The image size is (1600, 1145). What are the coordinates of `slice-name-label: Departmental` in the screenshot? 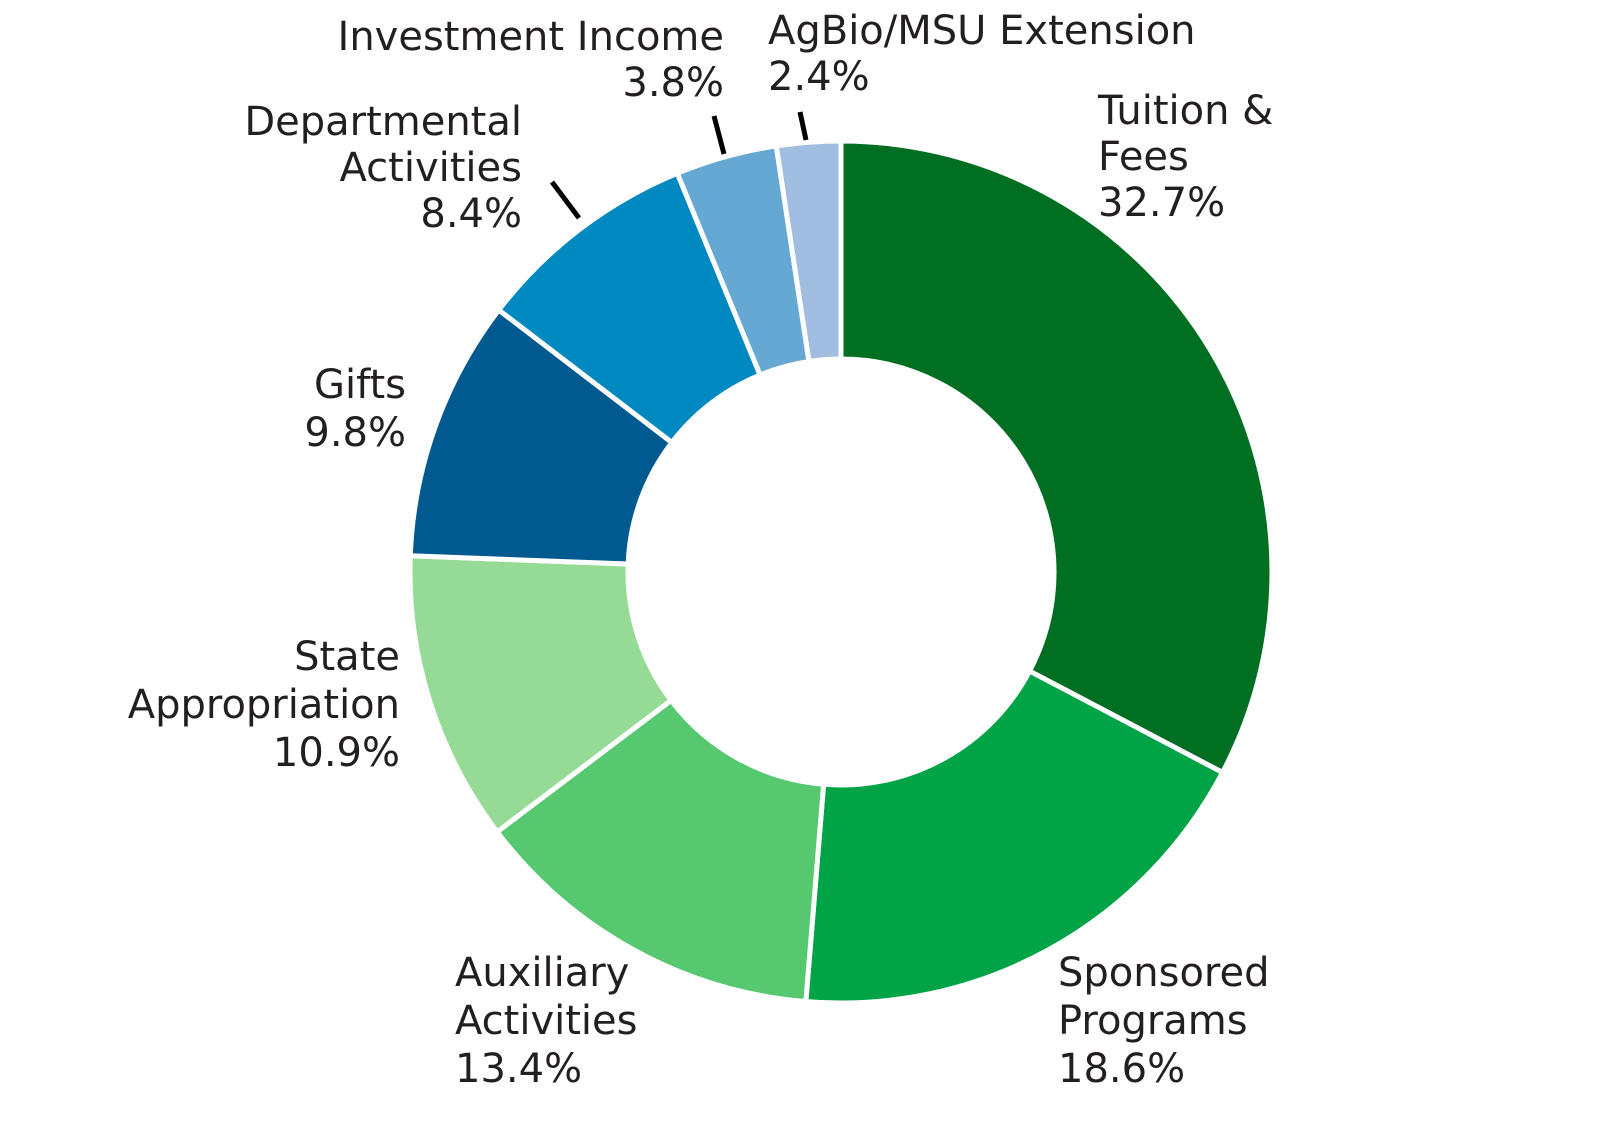 It's located at (383, 122).